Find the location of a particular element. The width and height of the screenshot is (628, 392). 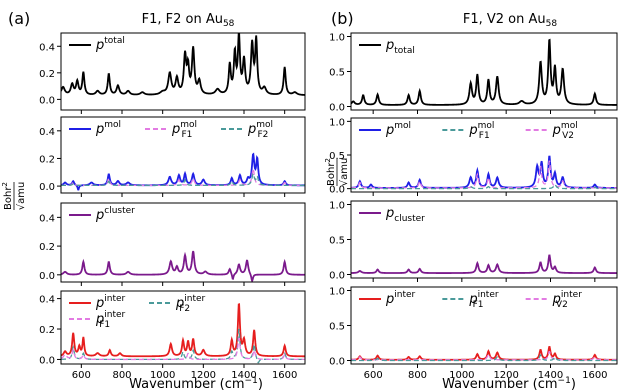

legend-label-a2-1: pmol F1 is located at coordinates (184, 130).